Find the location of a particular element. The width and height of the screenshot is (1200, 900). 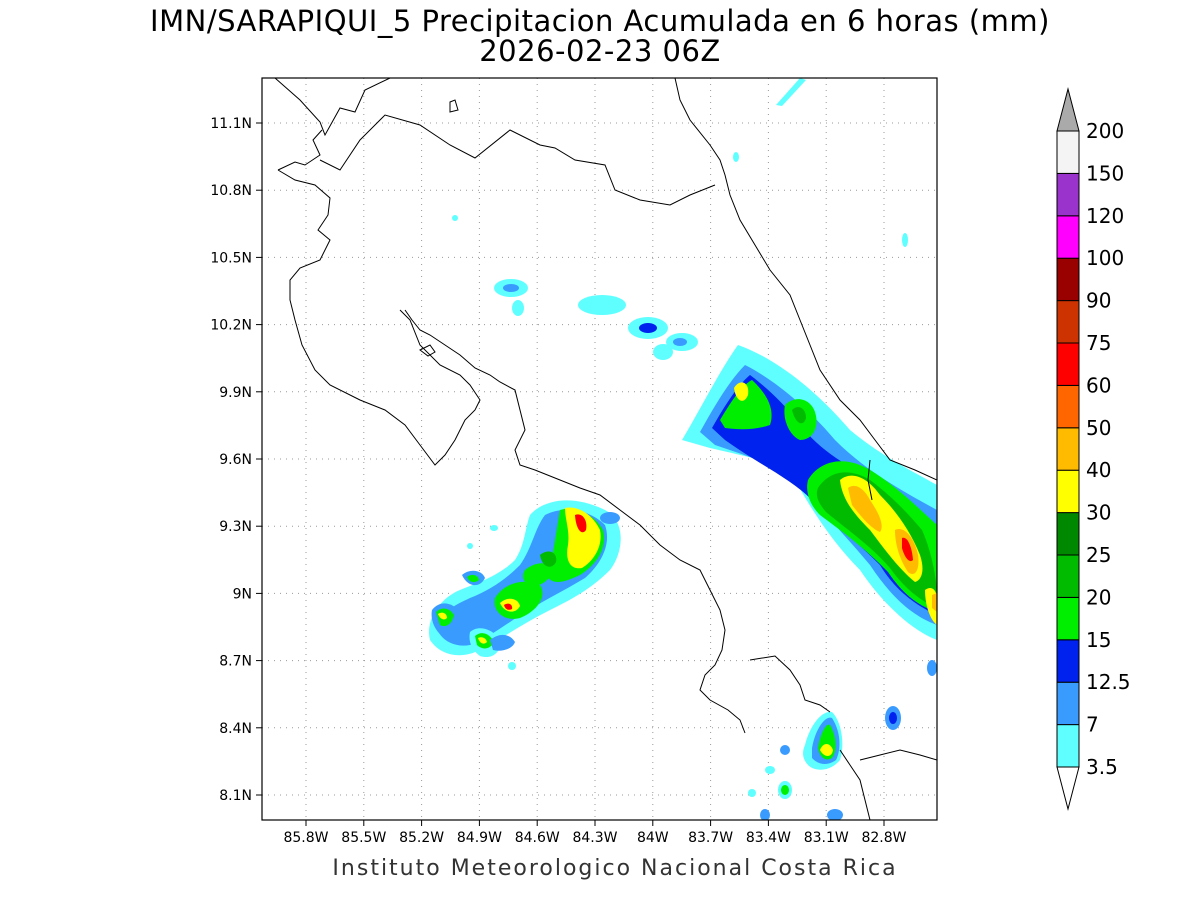

y-tick-label: 11.1N is located at coordinates (231, 124).